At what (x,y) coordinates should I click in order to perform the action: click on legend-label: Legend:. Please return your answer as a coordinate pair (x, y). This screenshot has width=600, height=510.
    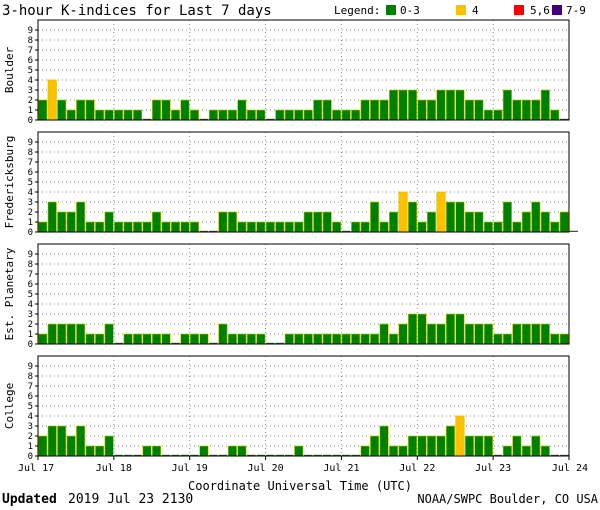
    Looking at the image, I should click on (357, 10).